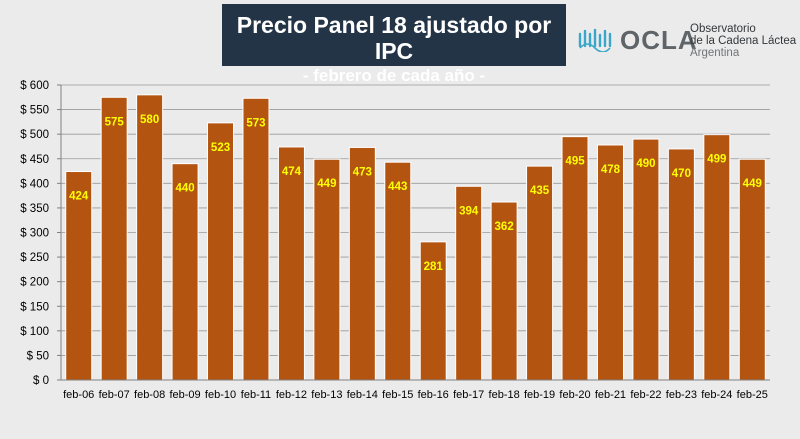  Describe the element at coordinates (220, 395) in the screenshot. I see `x-tick-label: feb-10` at that location.